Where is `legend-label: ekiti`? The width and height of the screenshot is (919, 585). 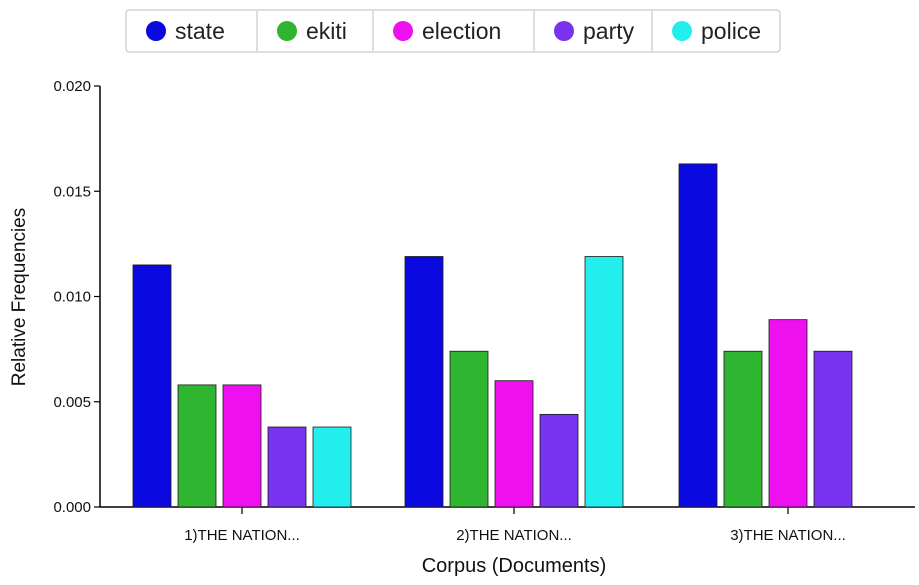
legend-label: ekiti is located at coordinates (326, 31).